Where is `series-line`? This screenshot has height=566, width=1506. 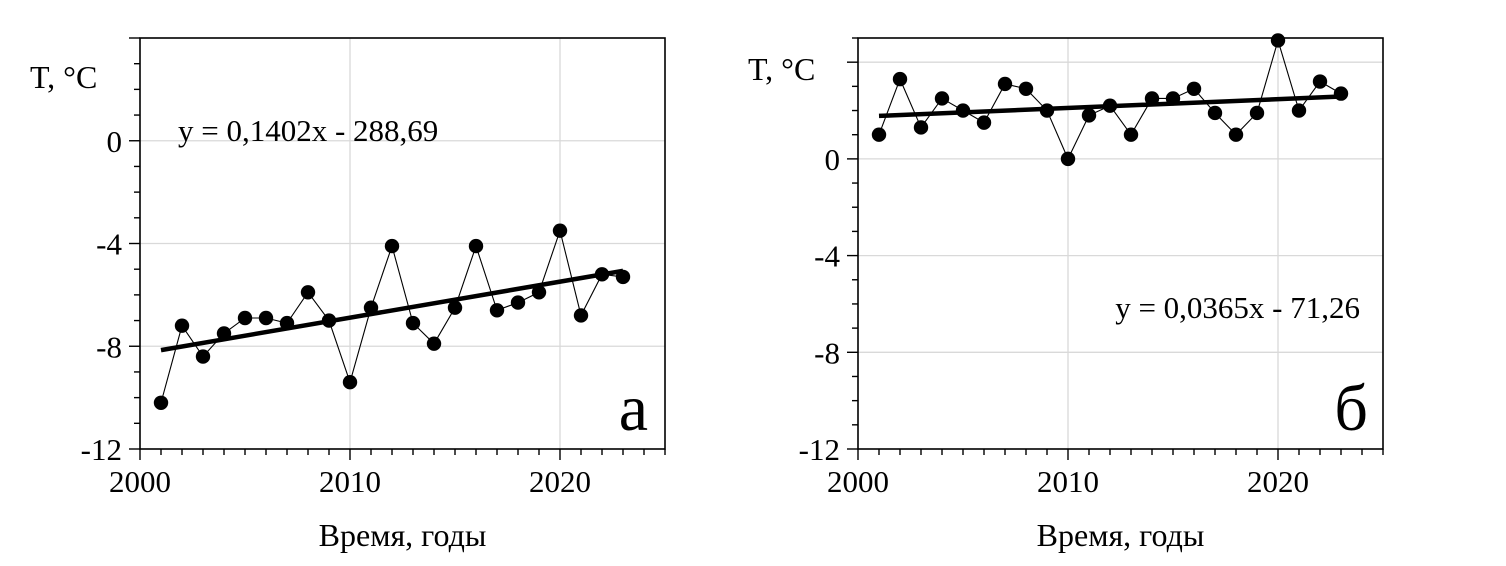
series-line is located at coordinates (392, 315).